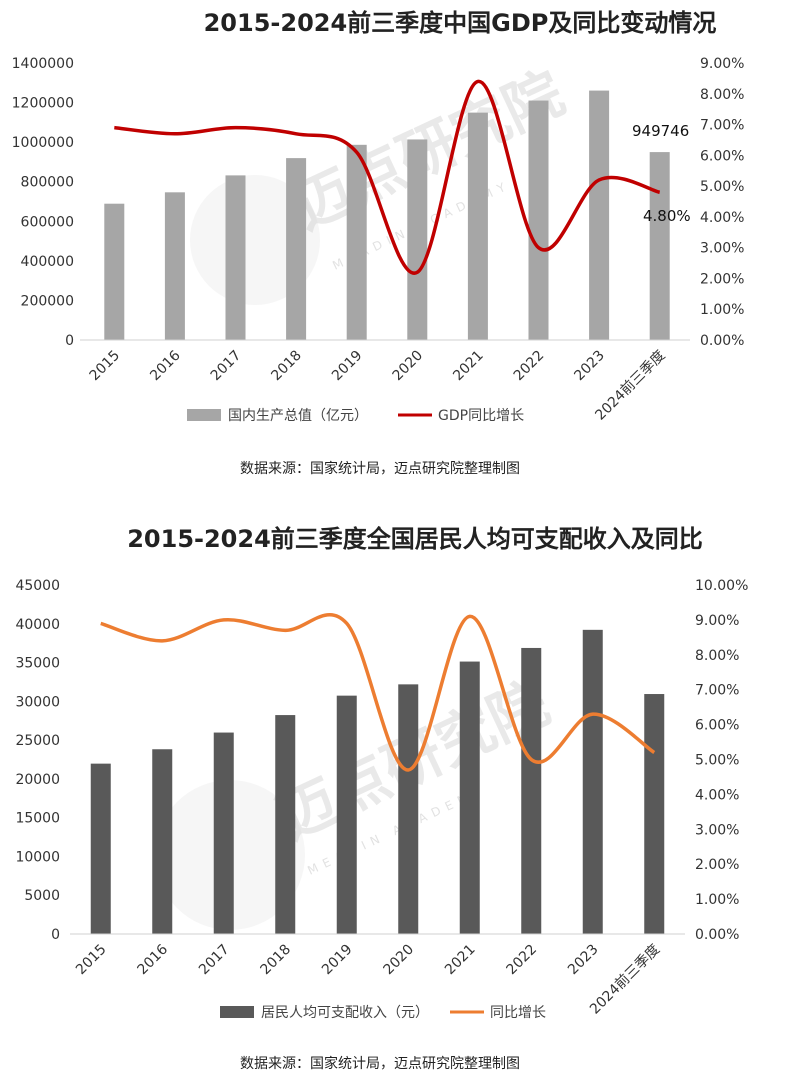 Image resolution: width=800 pixels, height=1079 pixels. What do you see at coordinates (37, 625) in the screenshot?
I see `left-axis-tick-label: 40000` at bounding box center [37, 625].